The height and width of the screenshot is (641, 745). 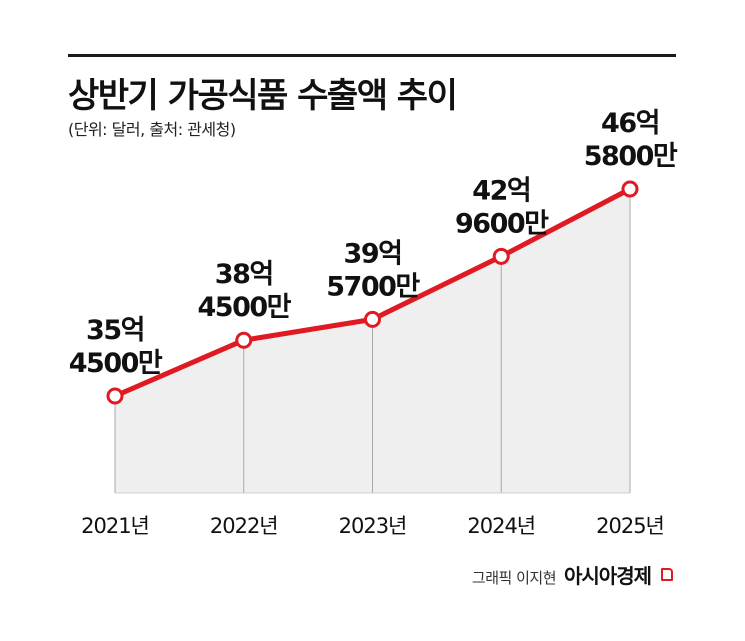 What do you see at coordinates (152, 129) in the screenshot?
I see `chart-subtitle: (단위: 달러, 출처: 관세청)` at bounding box center [152, 129].